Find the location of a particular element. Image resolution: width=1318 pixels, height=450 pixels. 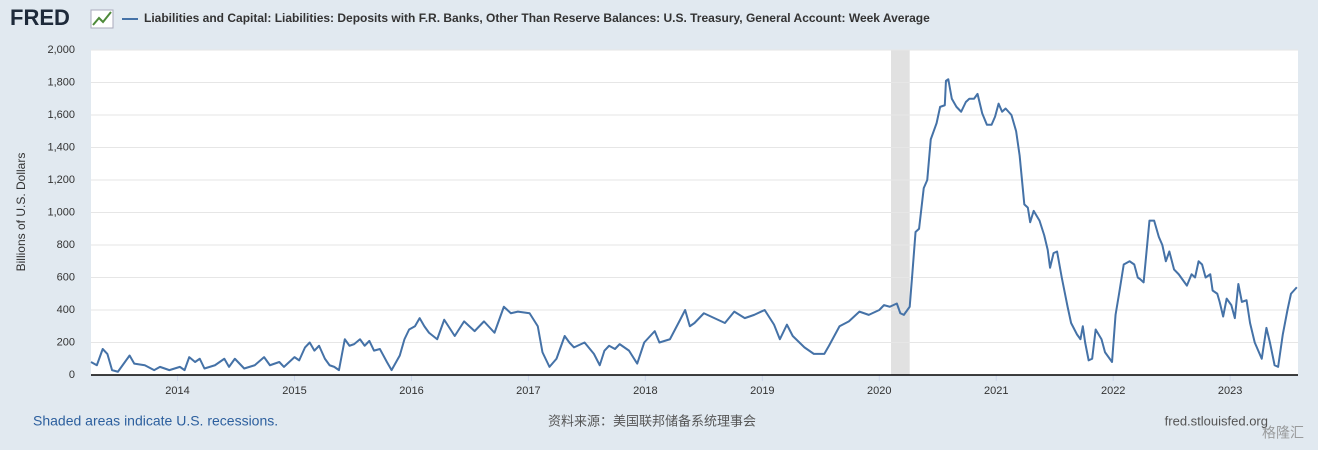

x-tick-label: 2019 is located at coordinates (762, 391).